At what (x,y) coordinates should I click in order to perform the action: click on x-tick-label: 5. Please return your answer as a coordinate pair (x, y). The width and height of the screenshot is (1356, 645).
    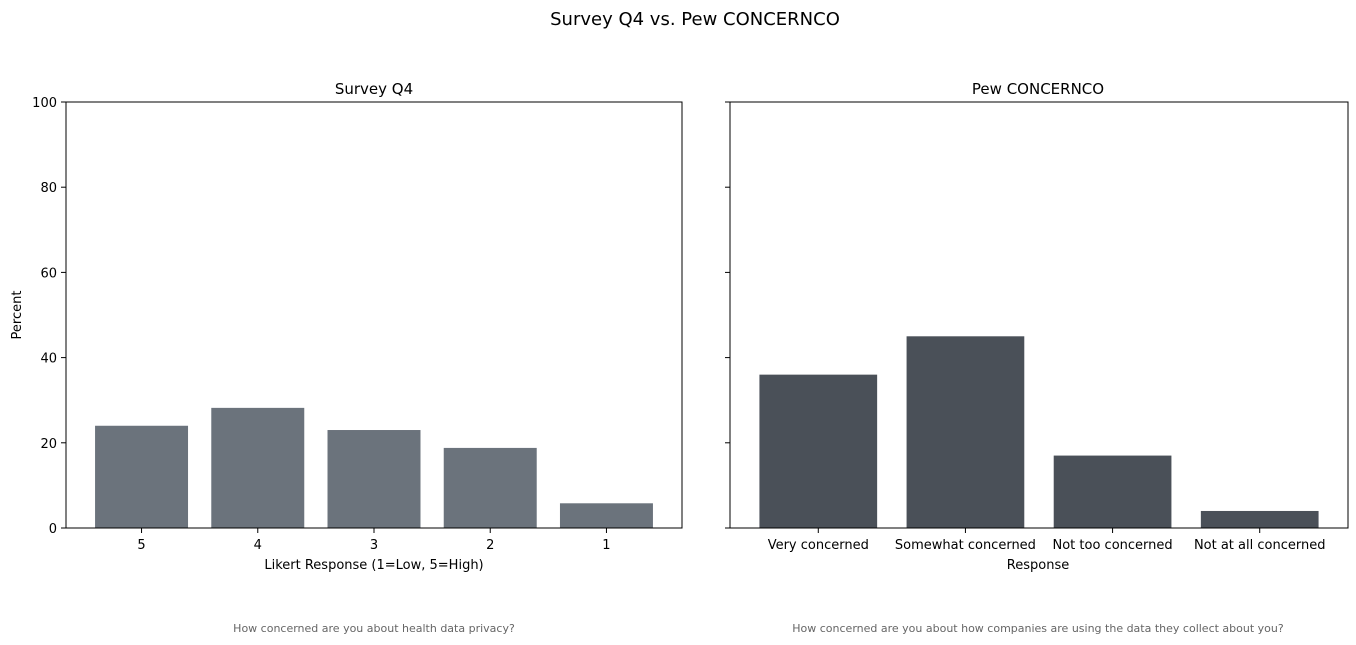
    Looking at the image, I should click on (141, 545).